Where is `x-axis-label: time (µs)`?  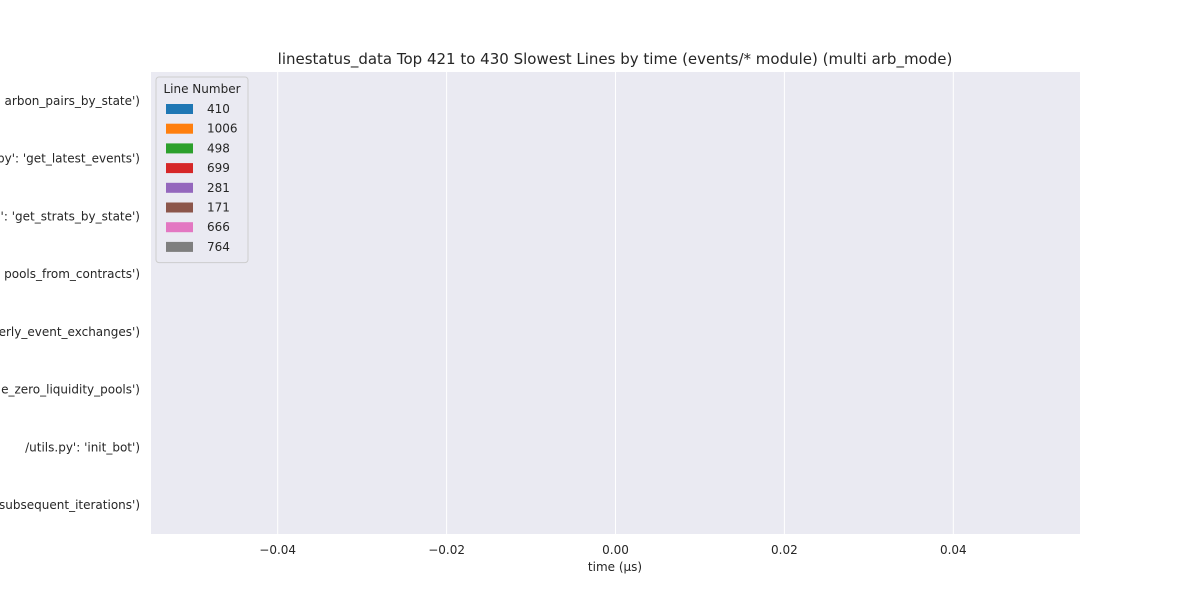
x-axis-label: time (µs) is located at coordinates (615, 567).